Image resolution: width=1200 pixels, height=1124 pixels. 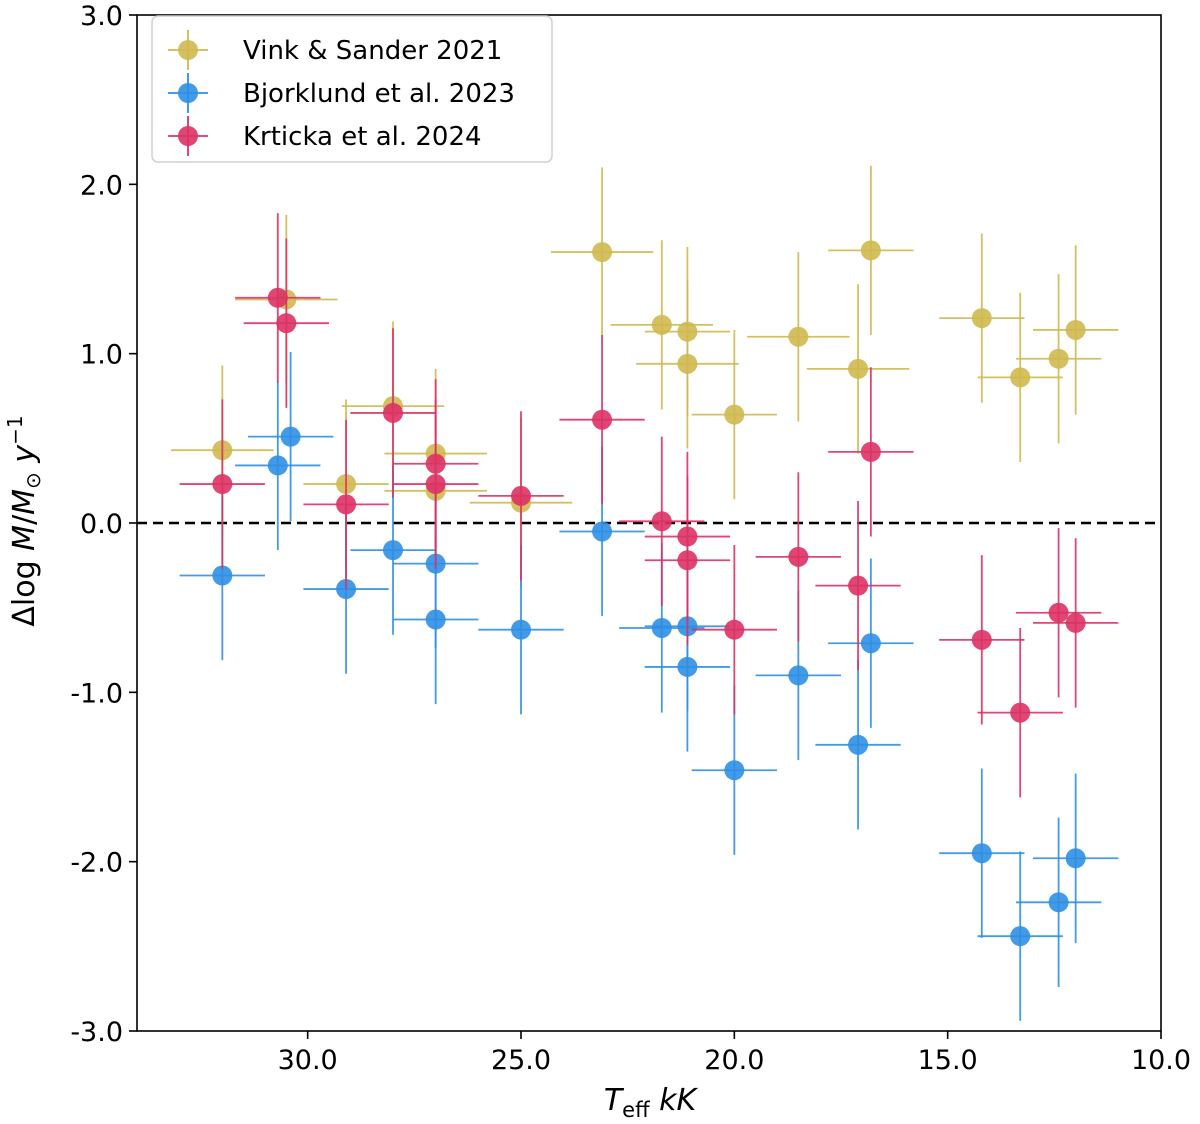 What do you see at coordinates (101, 16) in the screenshot?
I see `y-tick-label: 3.0` at bounding box center [101, 16].